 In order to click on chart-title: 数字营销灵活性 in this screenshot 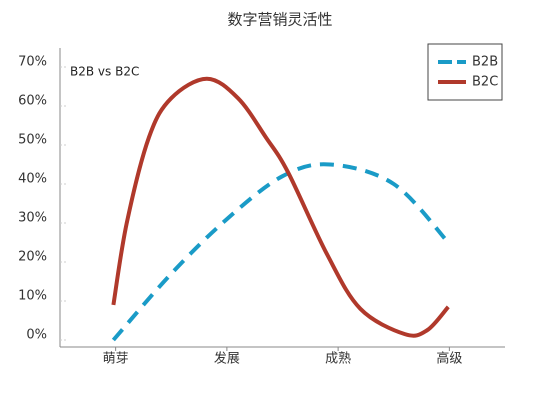, I will do `click(279, 20)`.